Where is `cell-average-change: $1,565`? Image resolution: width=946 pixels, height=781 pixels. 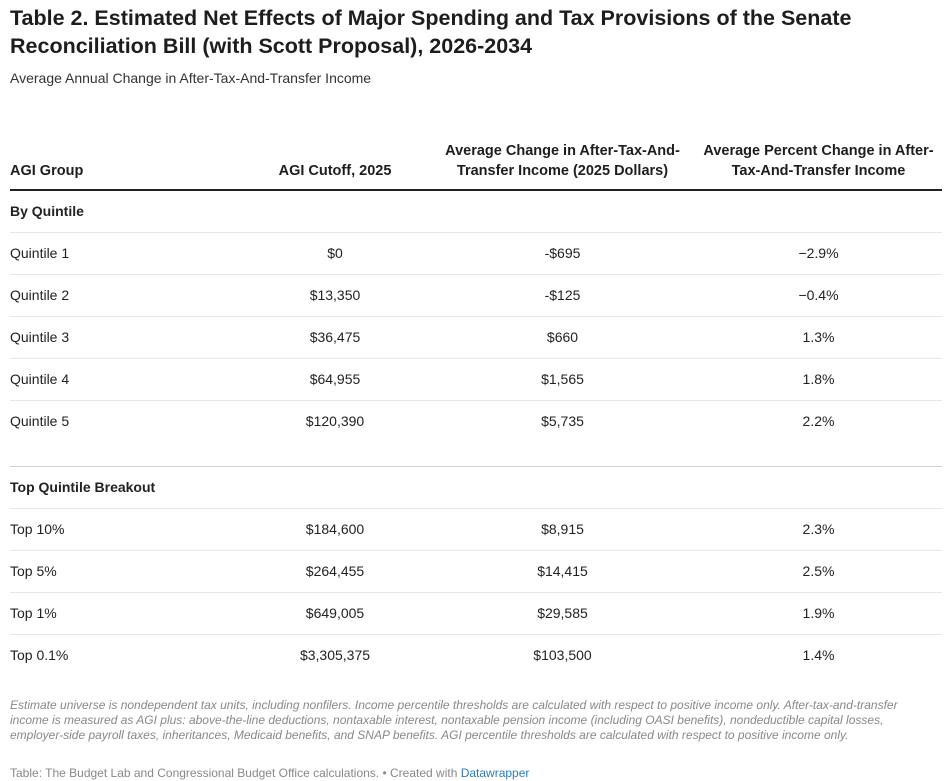
cell-average-change: $1,565 is located at coordinates (562, 379).